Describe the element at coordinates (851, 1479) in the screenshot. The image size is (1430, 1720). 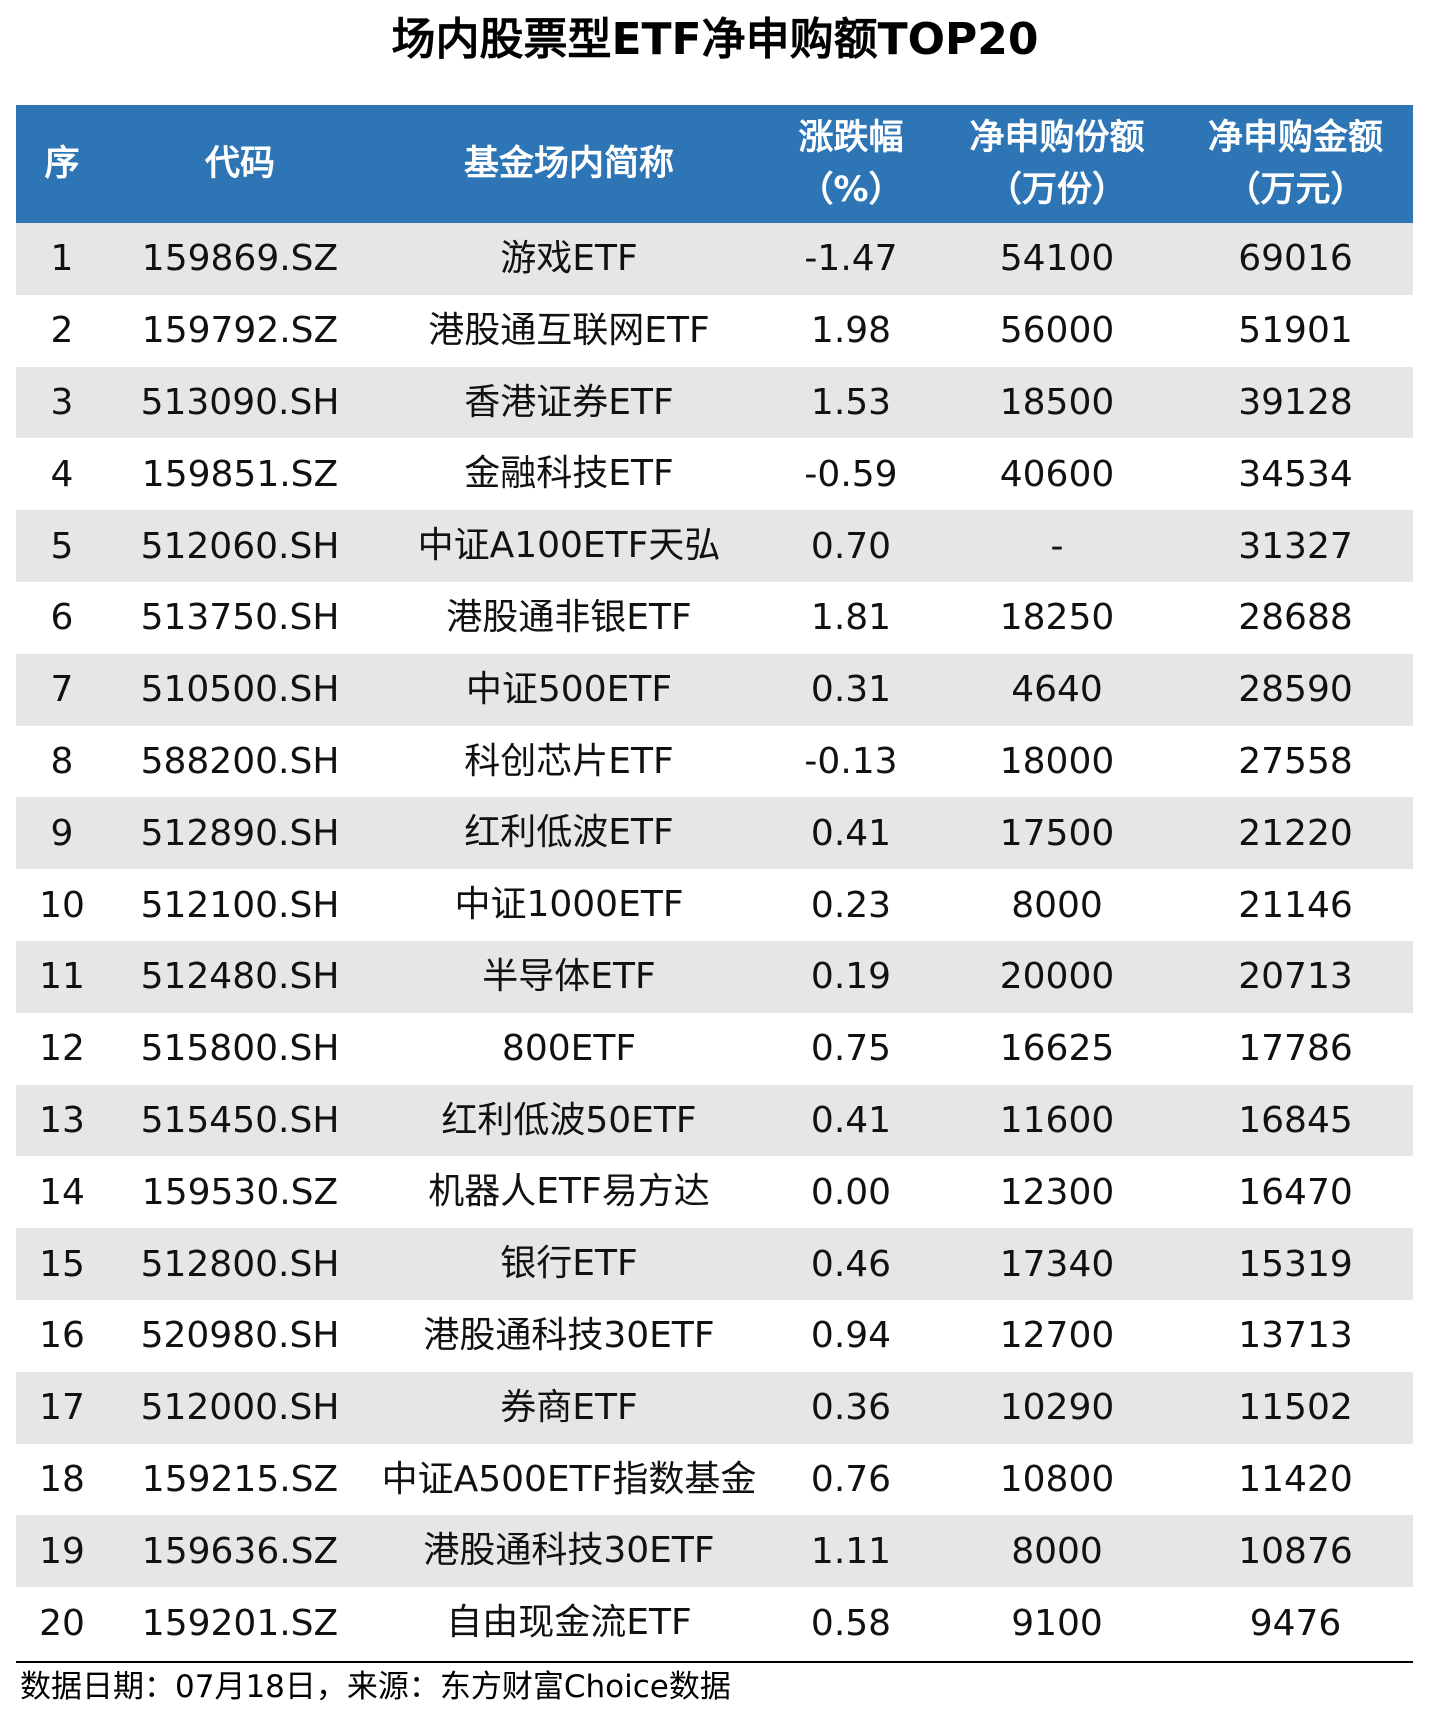
I see `table-cell: 0.76` at that location.